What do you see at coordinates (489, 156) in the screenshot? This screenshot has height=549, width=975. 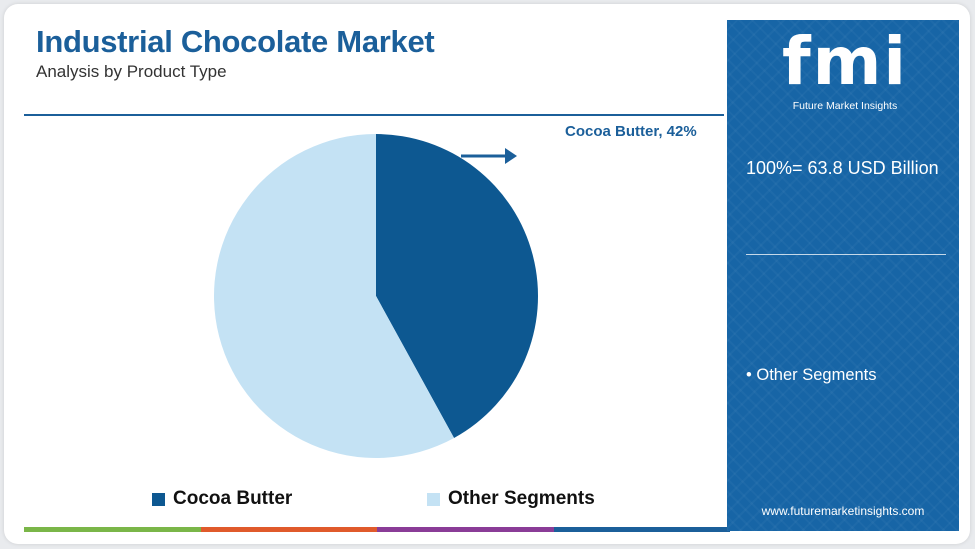 I see `callout-arrow-icon` at bounding box center [489, 156].